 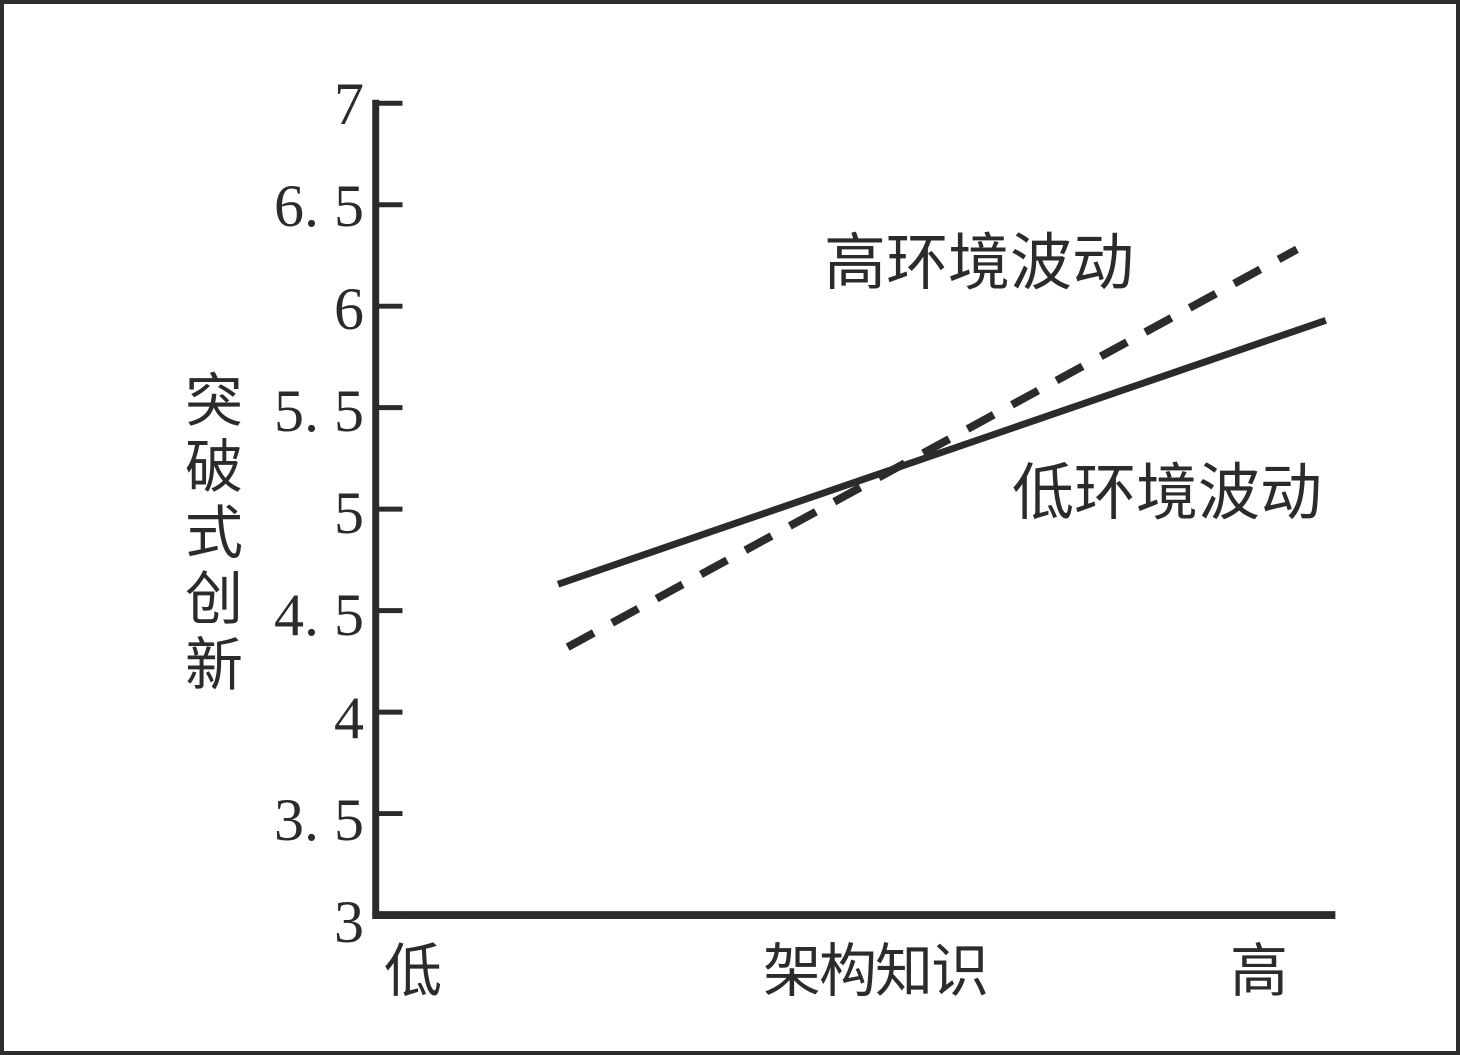 What do you see at coordinates (349, 717) in the screenshot?
I see `y-tick-label: 4` at bounding box center [349, 717].